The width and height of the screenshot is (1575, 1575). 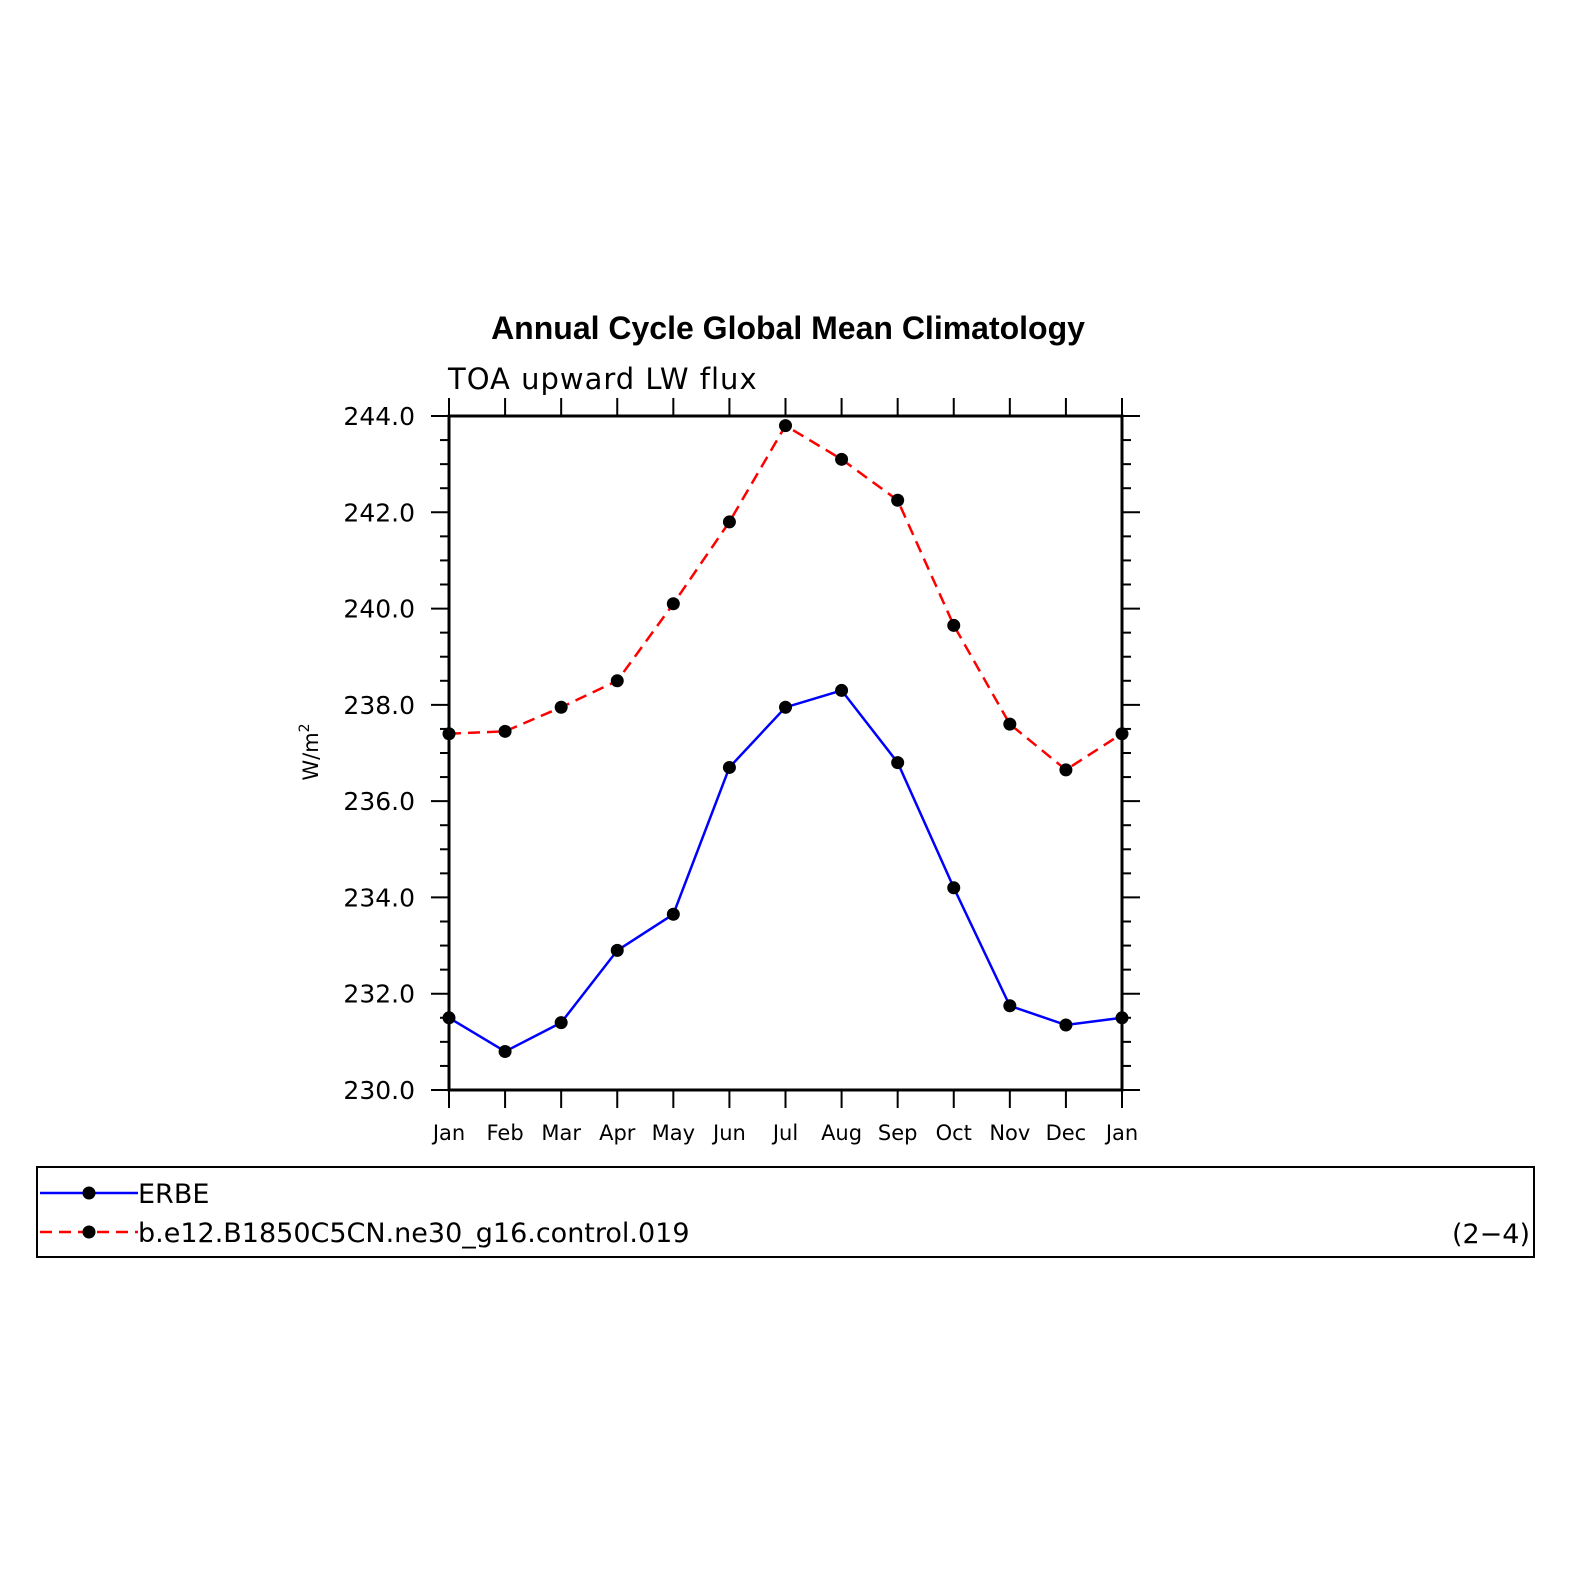 I want to click on x-tick-label: Dec, so click(x=1066, y=1133).